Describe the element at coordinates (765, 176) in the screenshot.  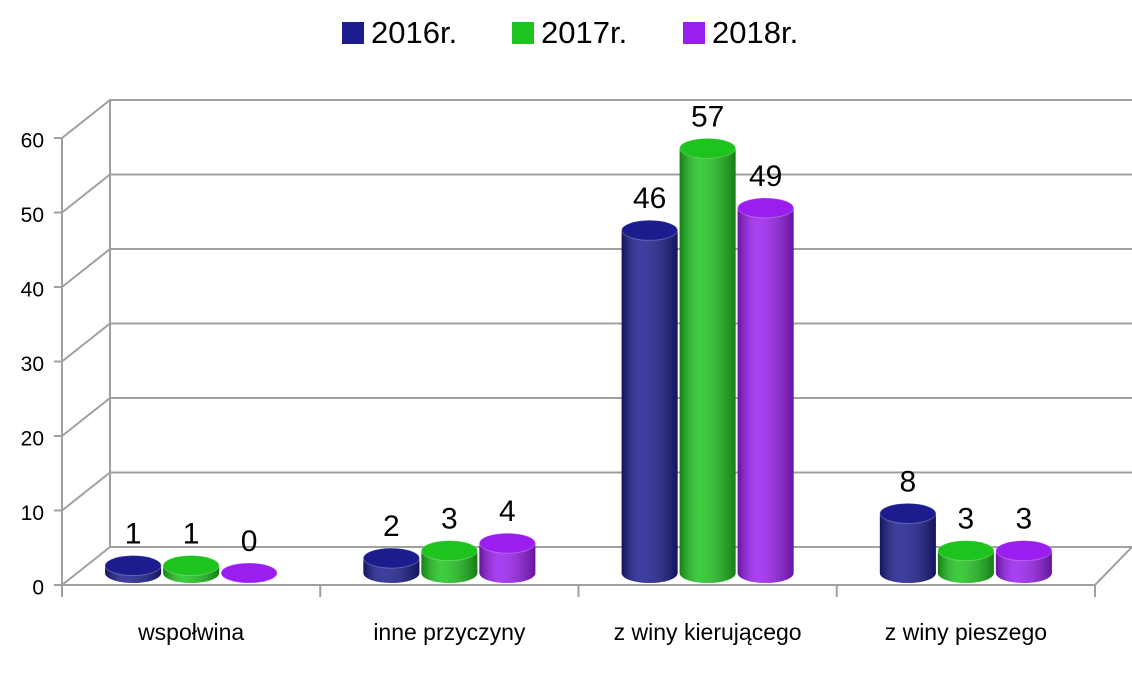
I see `data-label: 49` at that location.